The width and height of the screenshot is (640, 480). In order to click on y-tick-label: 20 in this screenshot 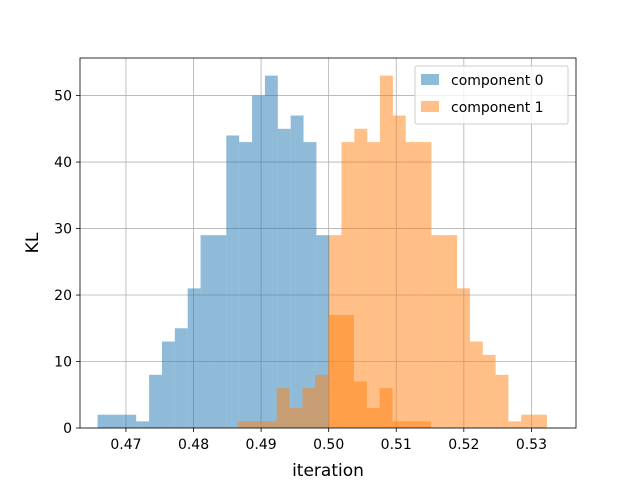, I will do `click(63, 296)`.